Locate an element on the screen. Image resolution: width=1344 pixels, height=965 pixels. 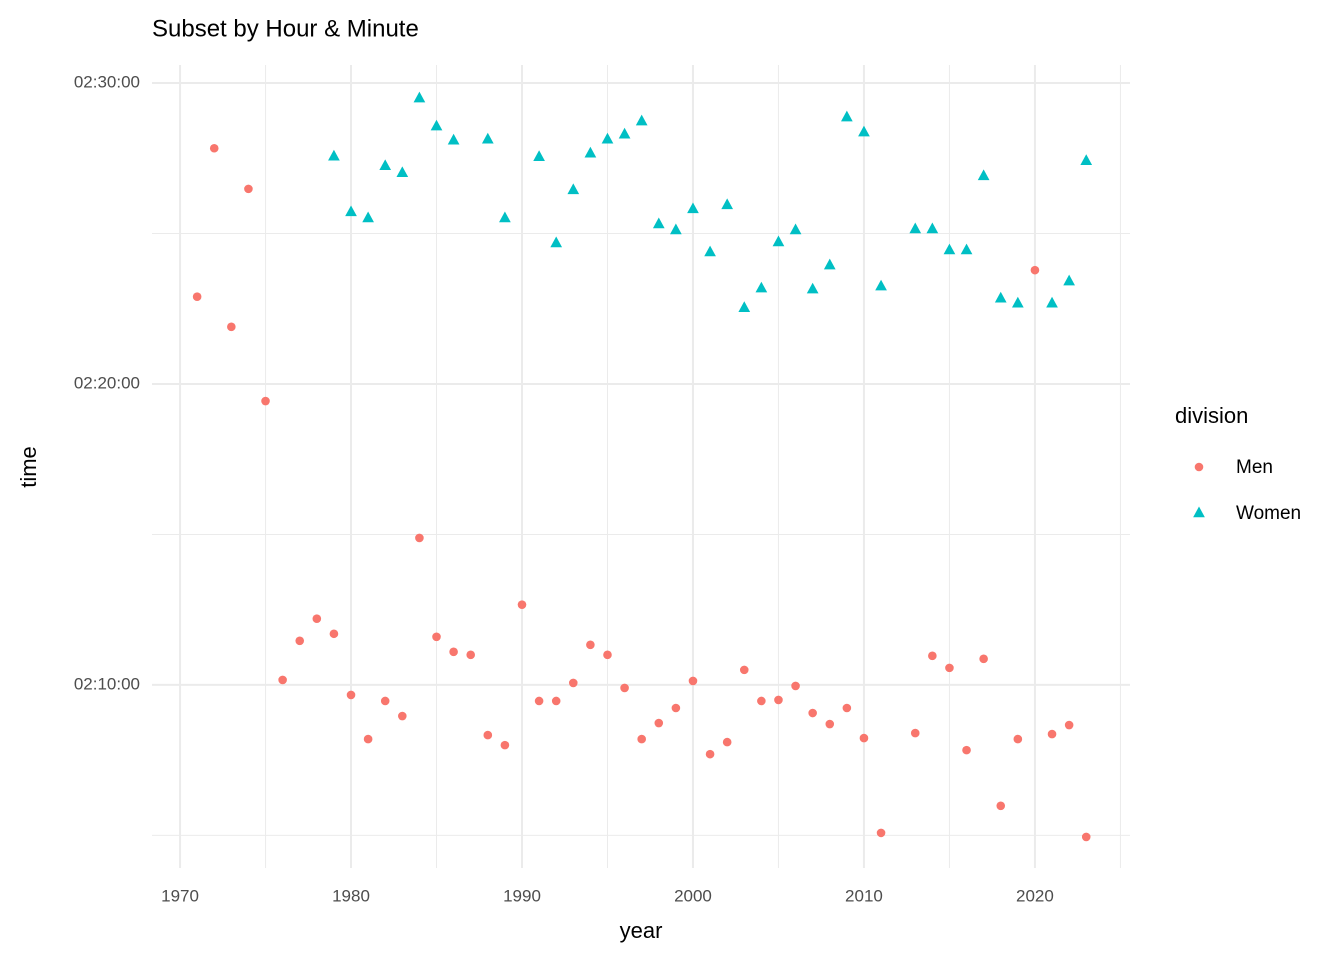
chart-title: Subset by Hour & Minute is located at coordinates (285, 28).